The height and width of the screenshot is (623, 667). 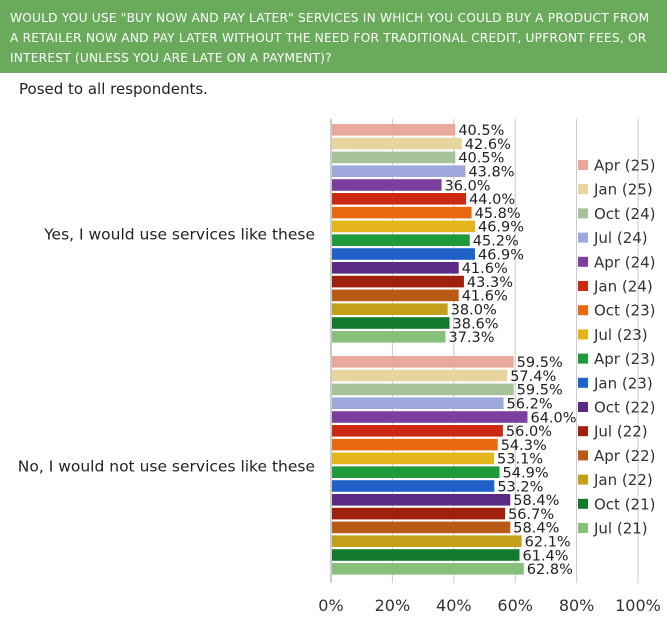 What do you see at coordinates (492, 200) in the screenshot?
I see `data-label: 44.0%` at bounding box center [492, 200].